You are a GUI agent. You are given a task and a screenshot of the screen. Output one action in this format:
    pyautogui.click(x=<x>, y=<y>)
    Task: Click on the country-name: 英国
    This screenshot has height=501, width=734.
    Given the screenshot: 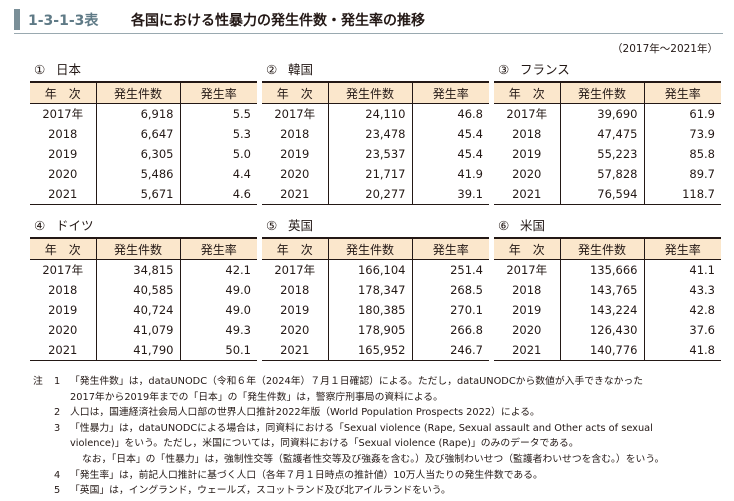 What is the action you would take?
    pyautogui.click(x=301, y=225)
    